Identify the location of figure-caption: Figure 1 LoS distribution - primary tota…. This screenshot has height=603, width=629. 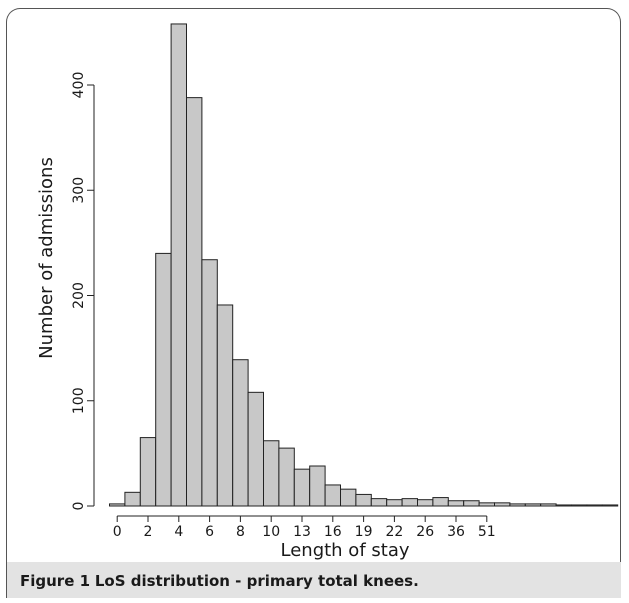
(219, 581).